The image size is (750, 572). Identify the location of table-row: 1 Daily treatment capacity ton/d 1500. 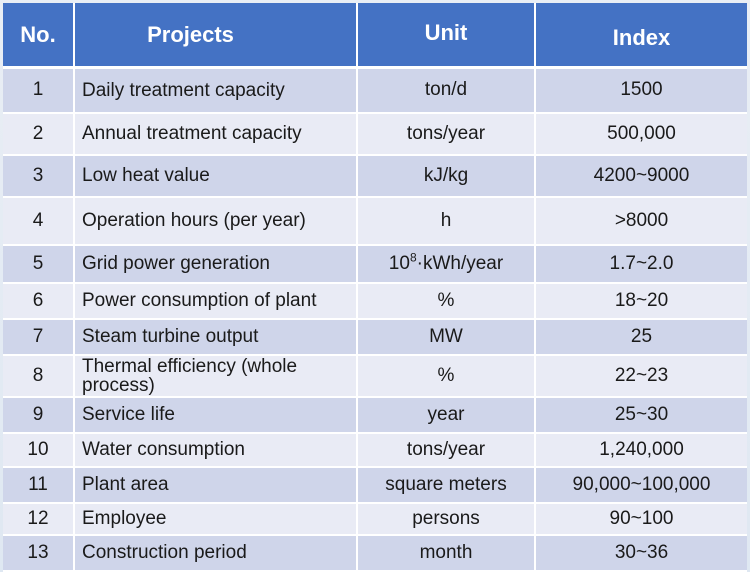
(375, 90).